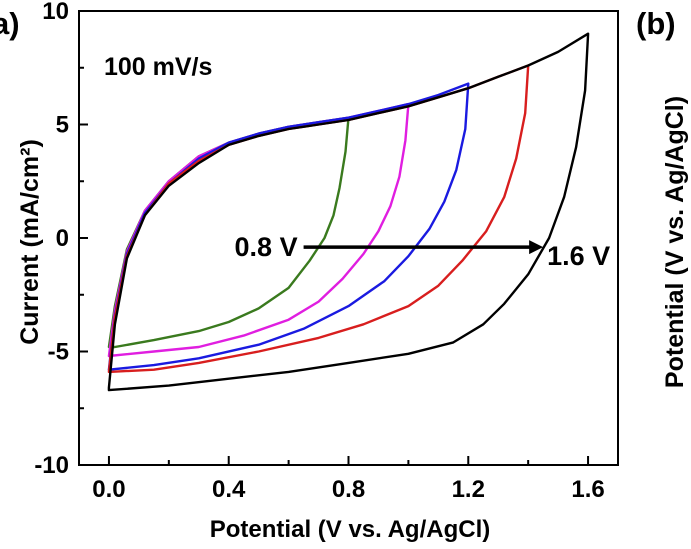 This screenshot has height=549, width=691. I want to click on arrow-head, so click(536, 247).